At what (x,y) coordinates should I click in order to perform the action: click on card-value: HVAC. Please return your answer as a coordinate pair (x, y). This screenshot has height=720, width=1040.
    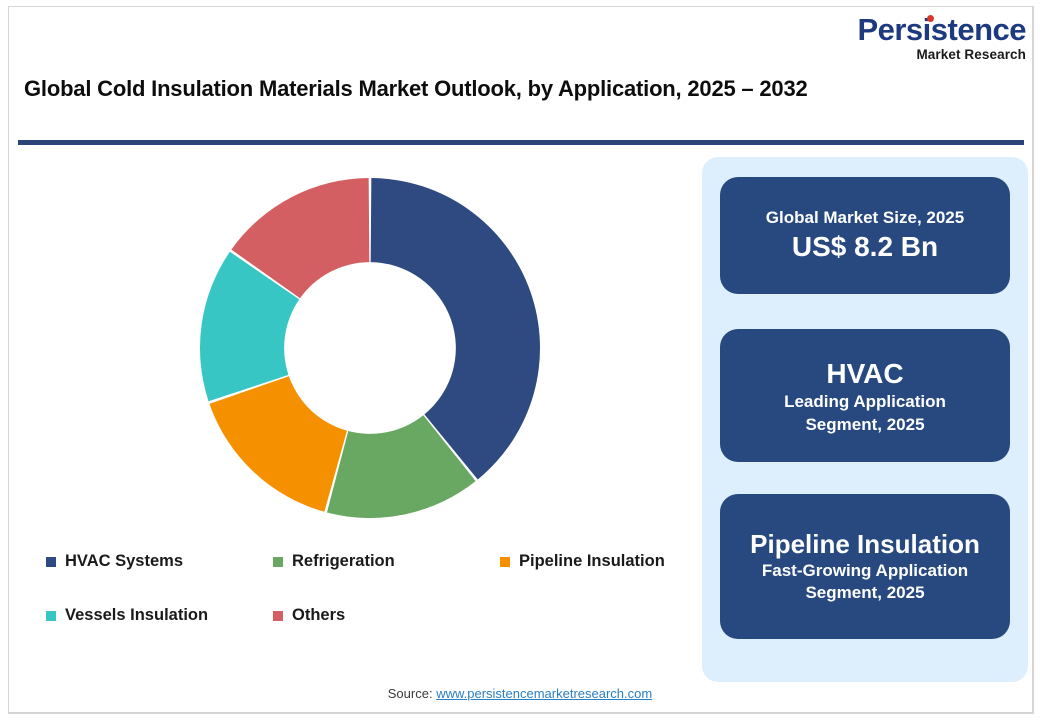
    Looking at the image, I should click on (865, 374).